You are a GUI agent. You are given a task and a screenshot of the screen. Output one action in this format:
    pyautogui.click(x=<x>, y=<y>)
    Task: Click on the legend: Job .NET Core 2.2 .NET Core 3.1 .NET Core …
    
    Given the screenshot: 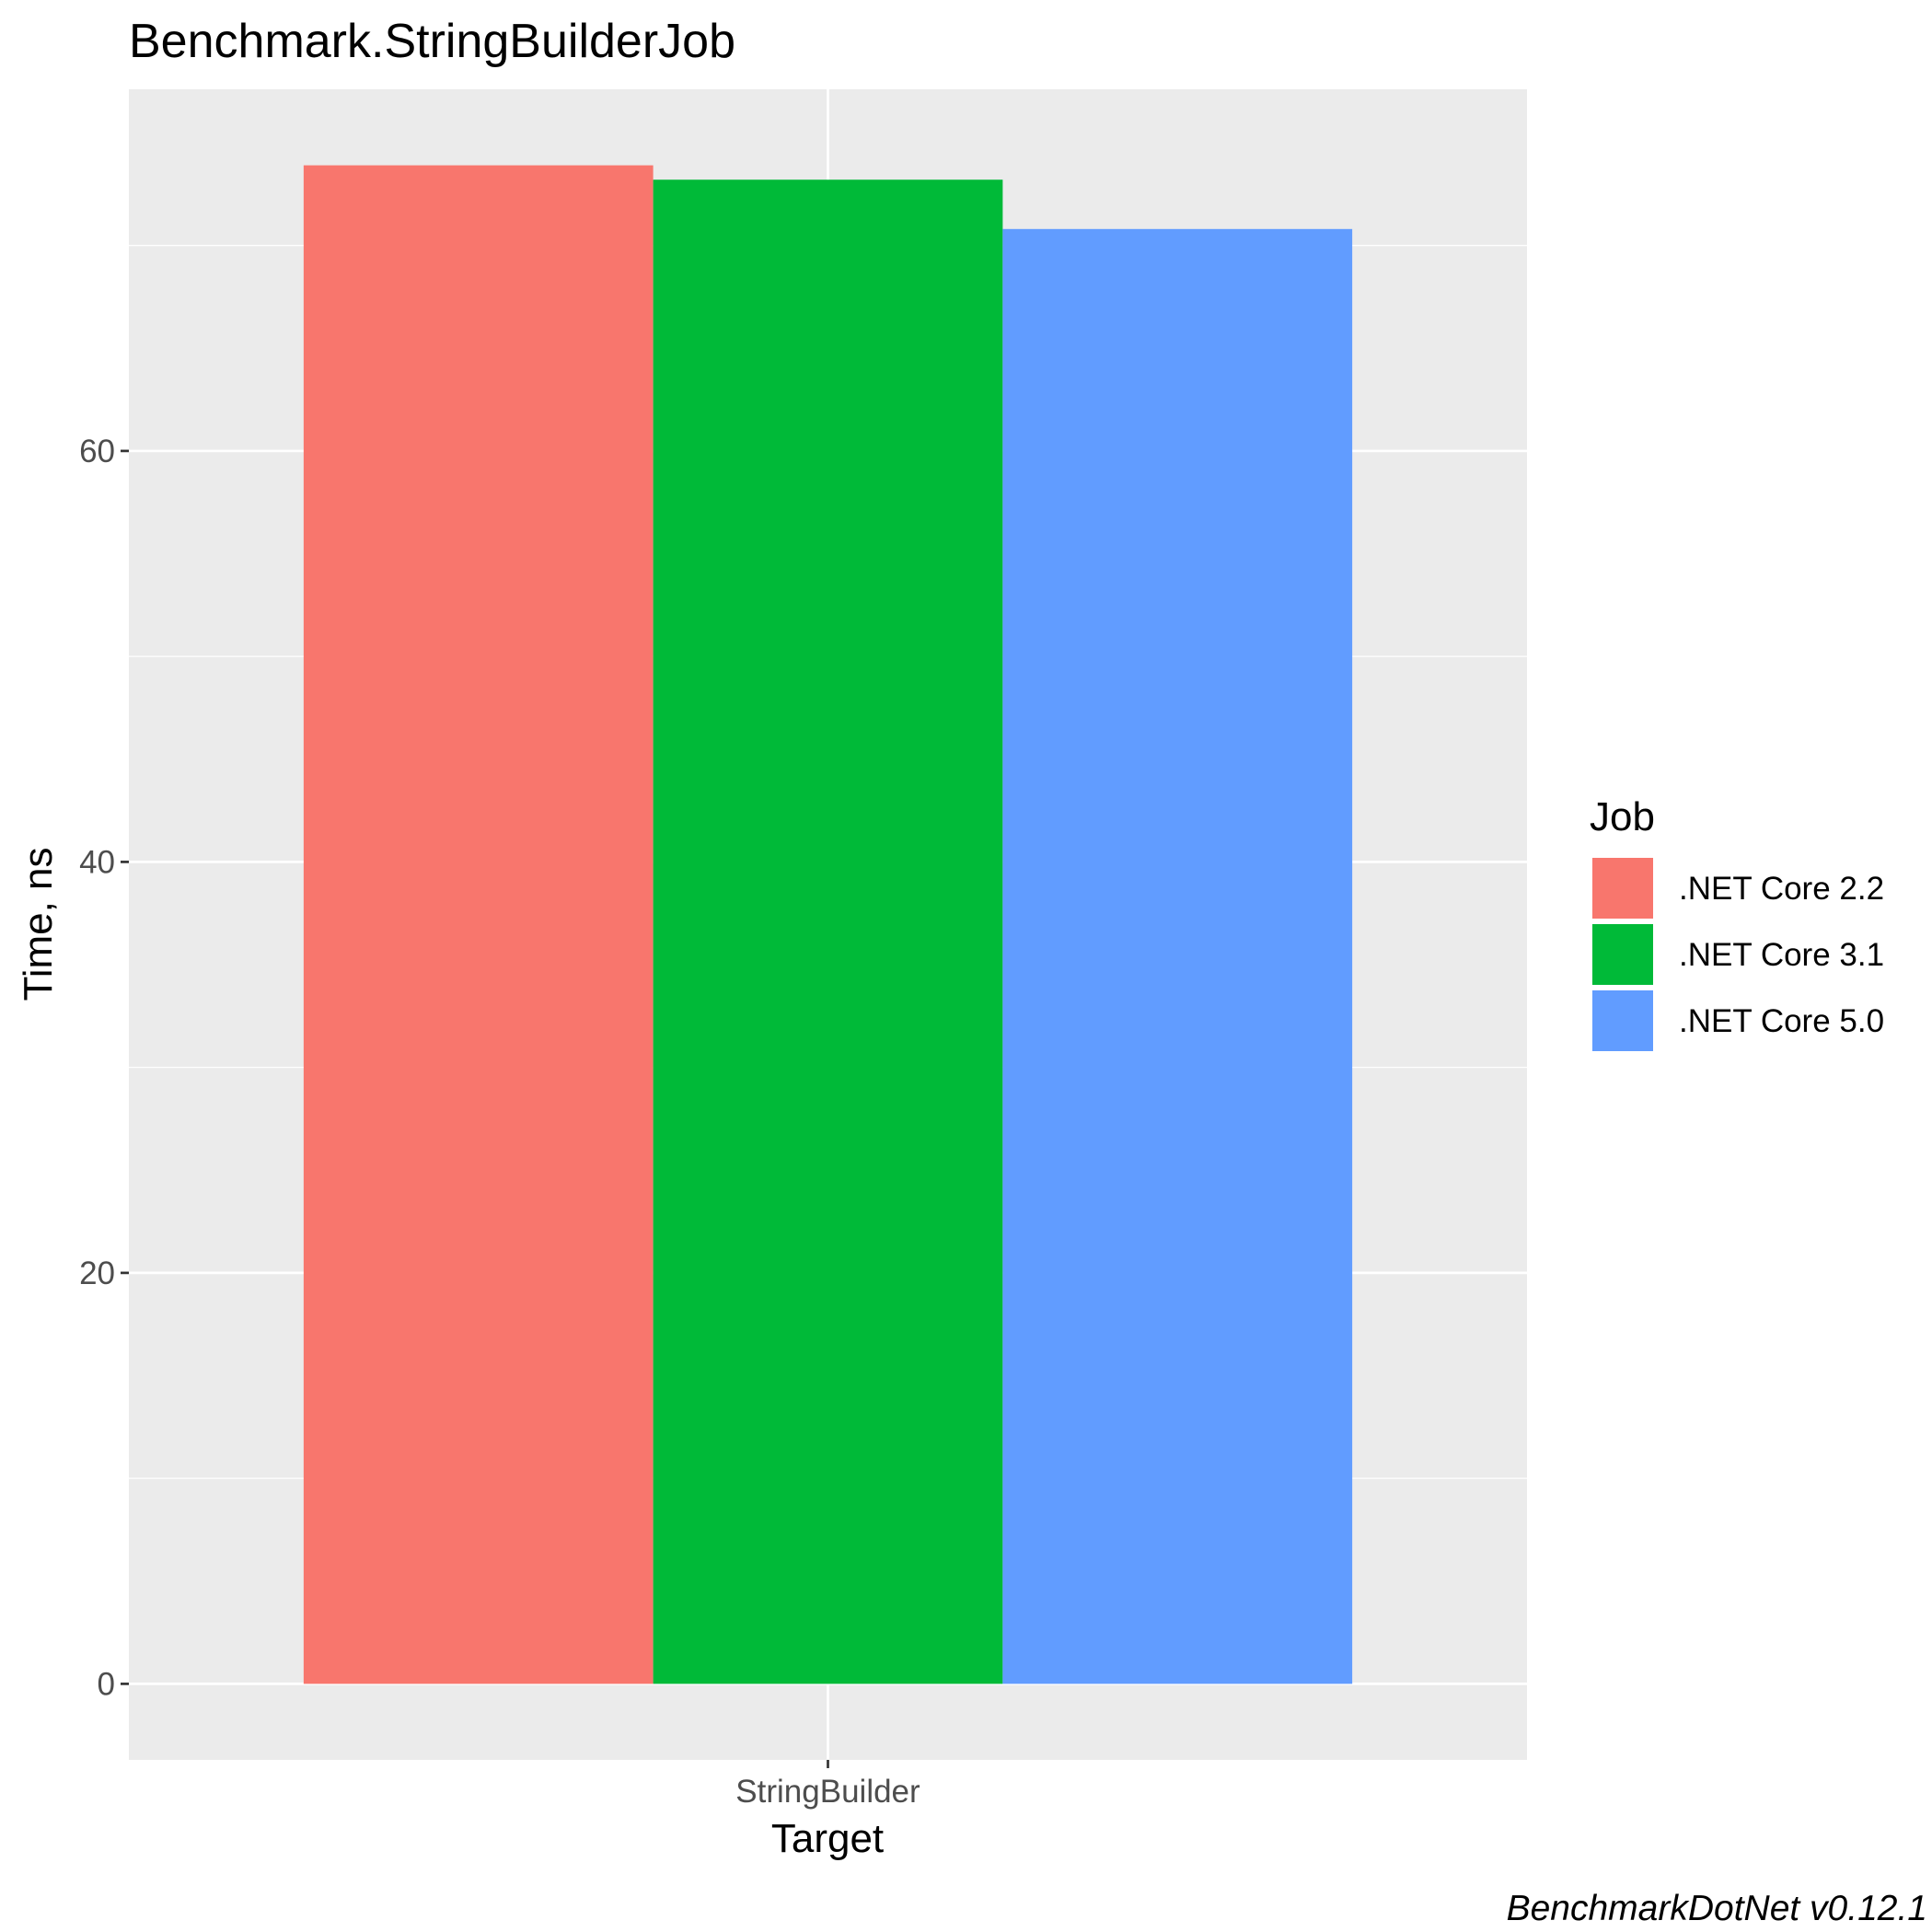 What is the action you would take?
    pyautogui.click(x=1737, y=924)
    